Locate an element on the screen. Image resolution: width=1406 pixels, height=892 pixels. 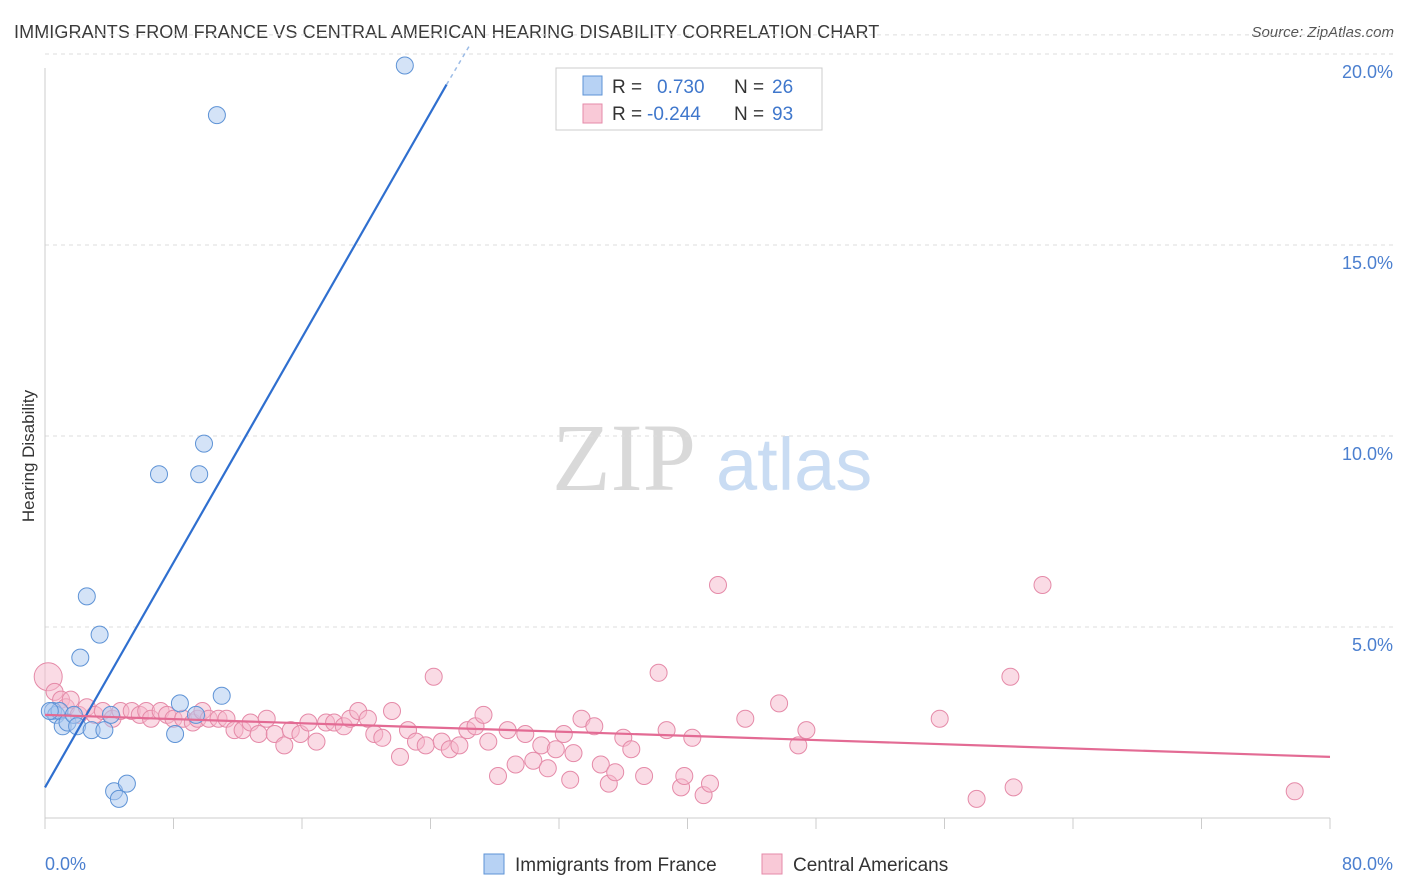
trendline-blue-extension is located at coordinates (457, 65).